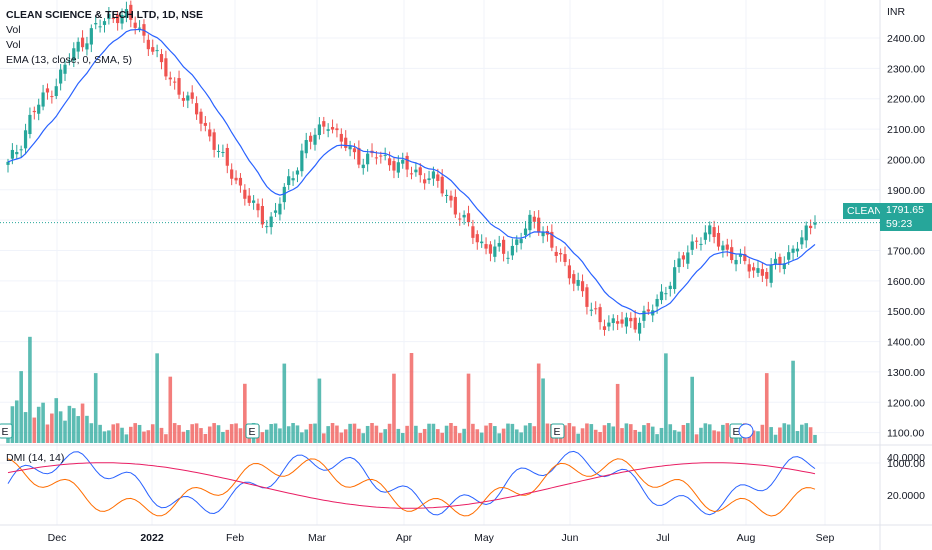  Describe the element at coordinates (4, 432) in the screenshot. I see `earnings-marker-label: E` at that location.